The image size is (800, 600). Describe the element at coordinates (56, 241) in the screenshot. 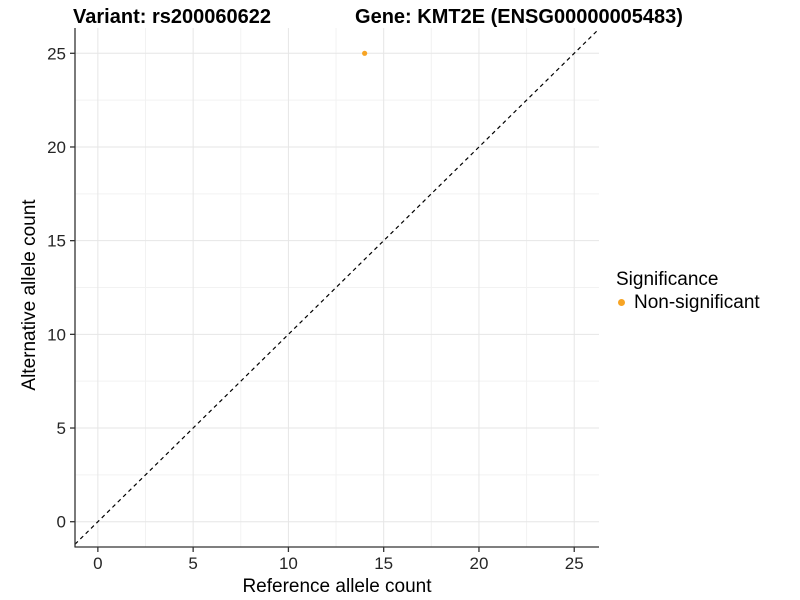

I see `y-tick-label: 15` at that location.